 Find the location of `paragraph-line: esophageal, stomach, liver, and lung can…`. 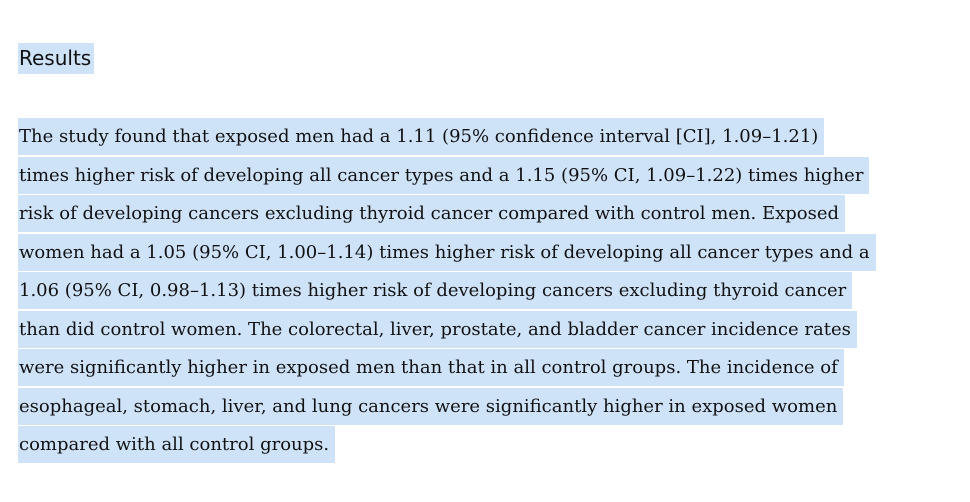

paragraph-line: esophageal, stomach, liver, and lung can… is located at coordinates (490, 407).